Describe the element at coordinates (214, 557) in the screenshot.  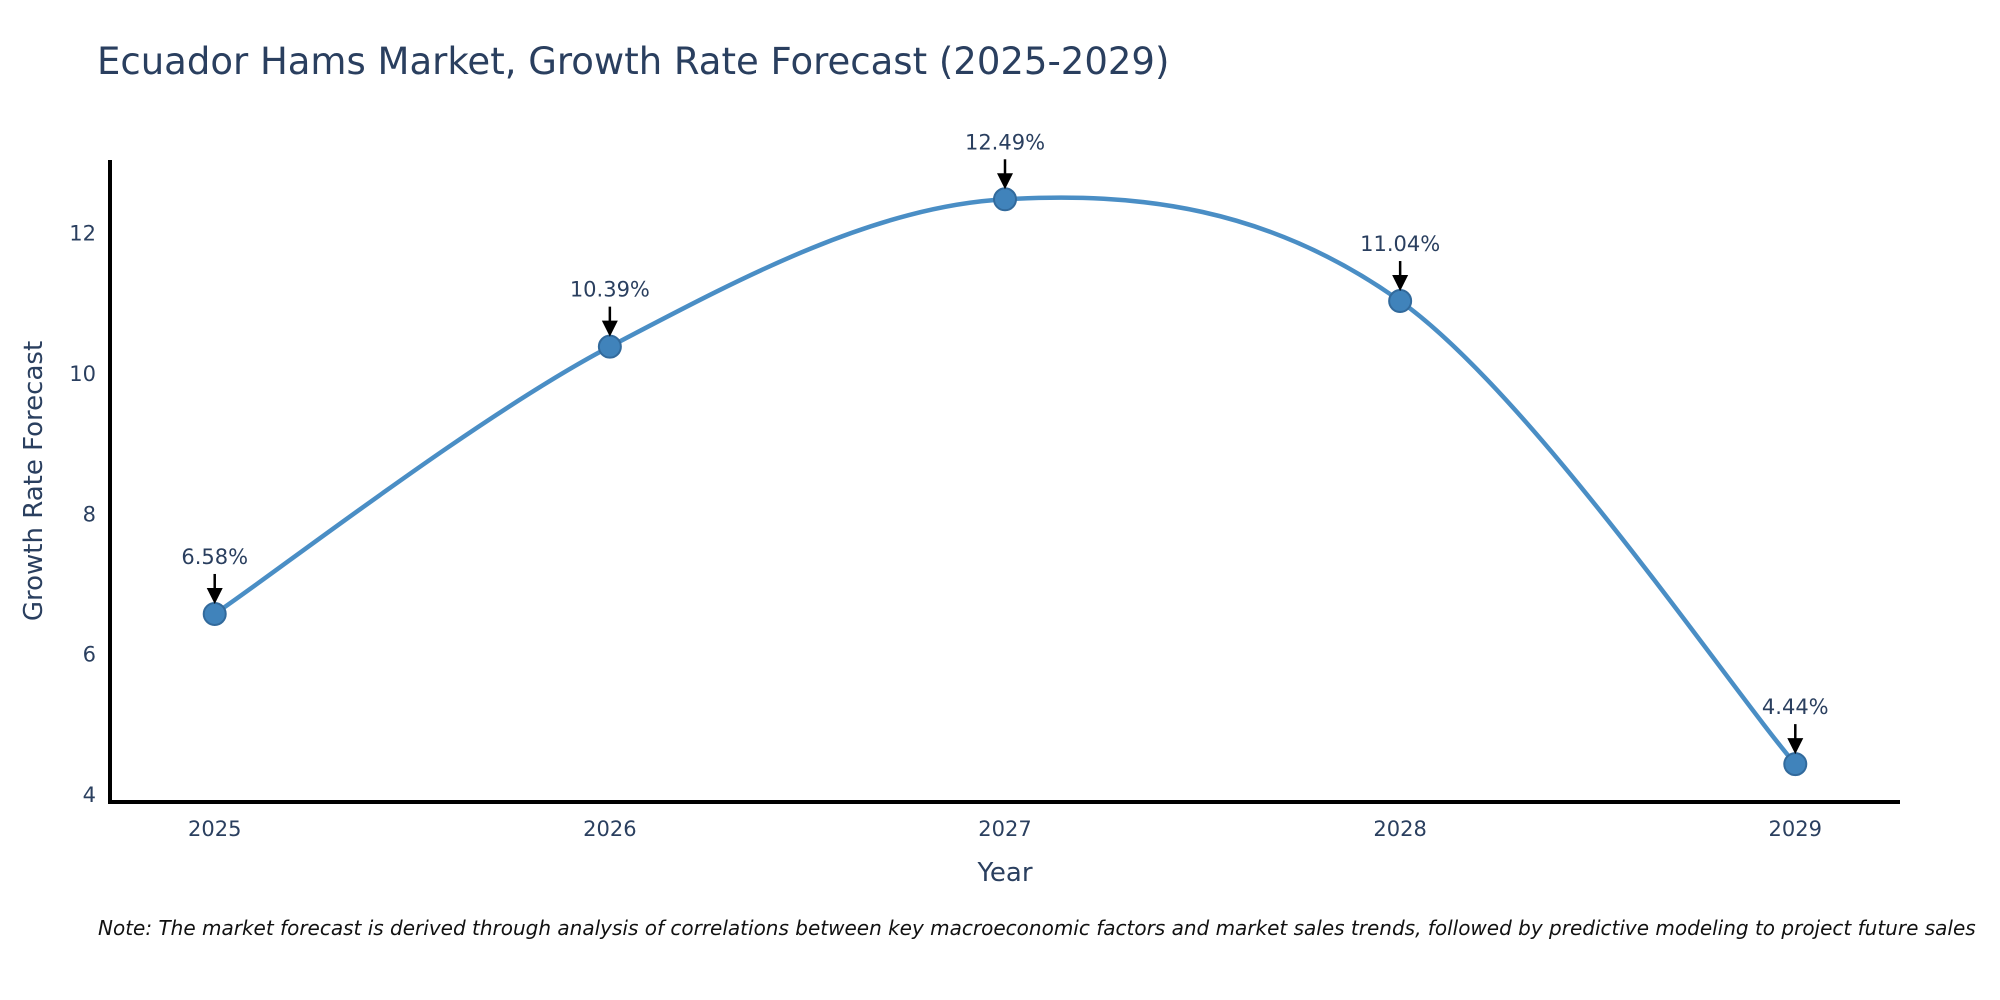
I see `annotation-label: 6.58%` at that location.